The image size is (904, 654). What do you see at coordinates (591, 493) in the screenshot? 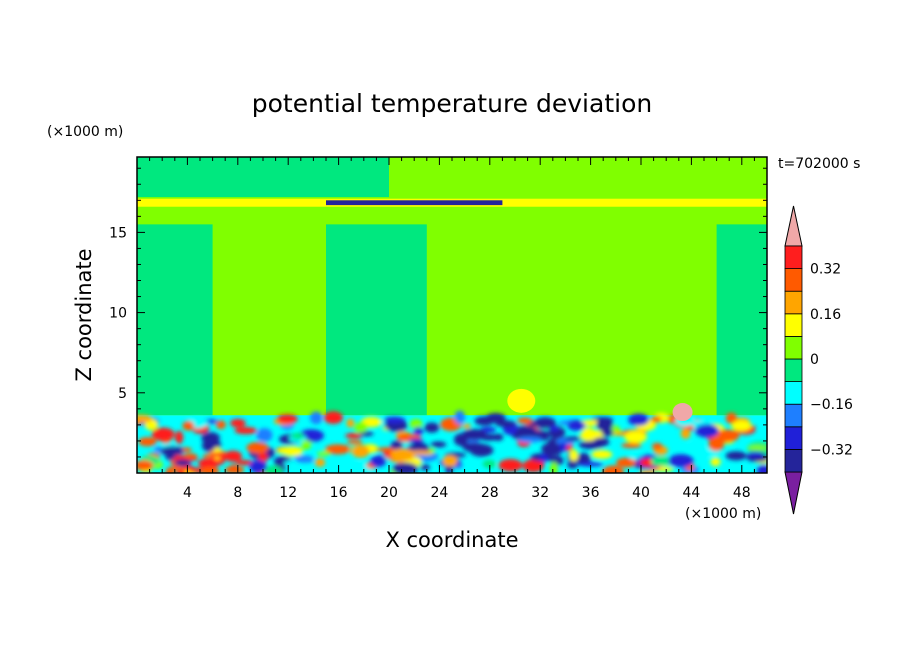
I see `x-tick-label: 36` at bounding box center [591, 493].